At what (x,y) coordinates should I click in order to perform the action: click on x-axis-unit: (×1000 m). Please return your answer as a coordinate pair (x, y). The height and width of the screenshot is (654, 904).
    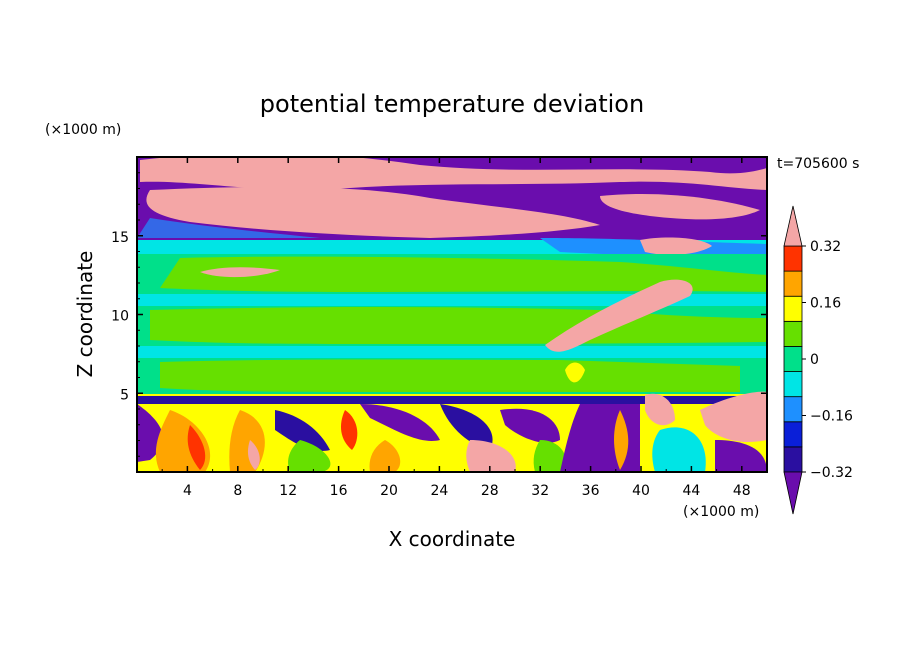
    Looking at the image, I should click on (721, 512).